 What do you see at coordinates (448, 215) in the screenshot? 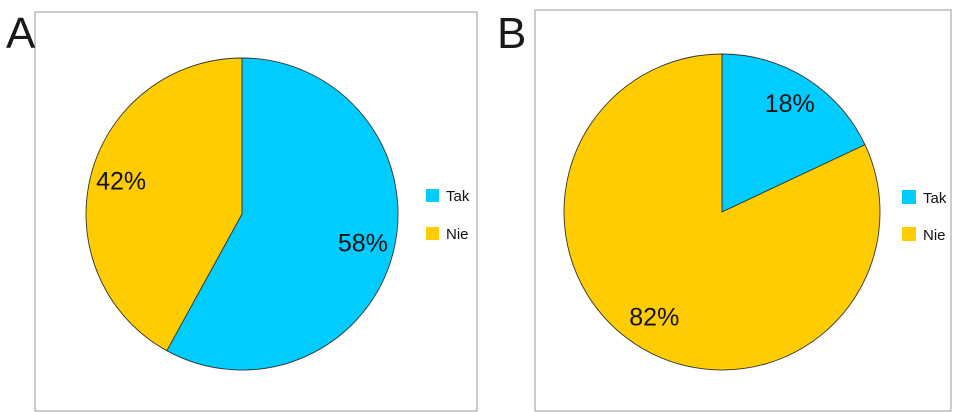
I see `legend-a: Tak Nie` at bounding box center [448, 215].